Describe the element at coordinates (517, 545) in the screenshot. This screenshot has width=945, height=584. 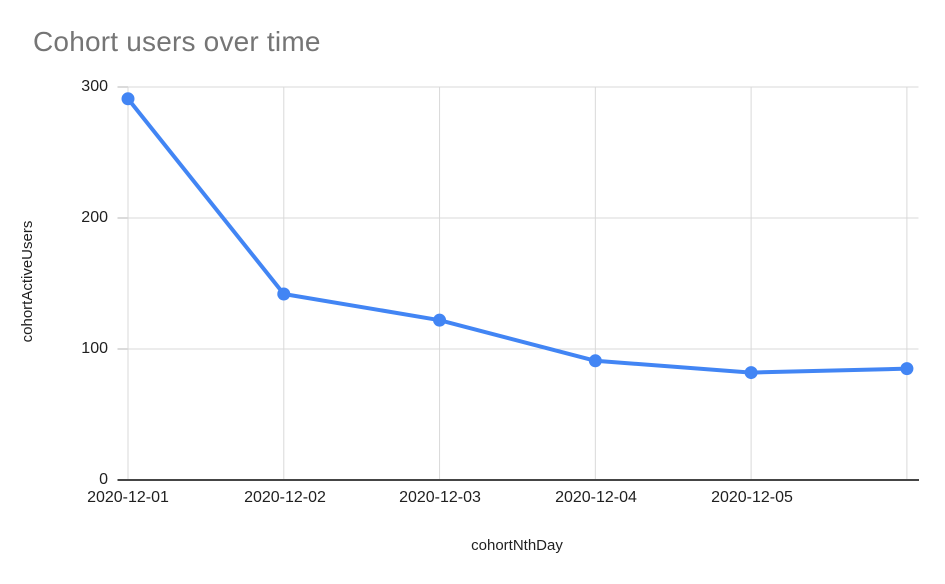
I see `x-axis-title: cohortNthDay` at that location.